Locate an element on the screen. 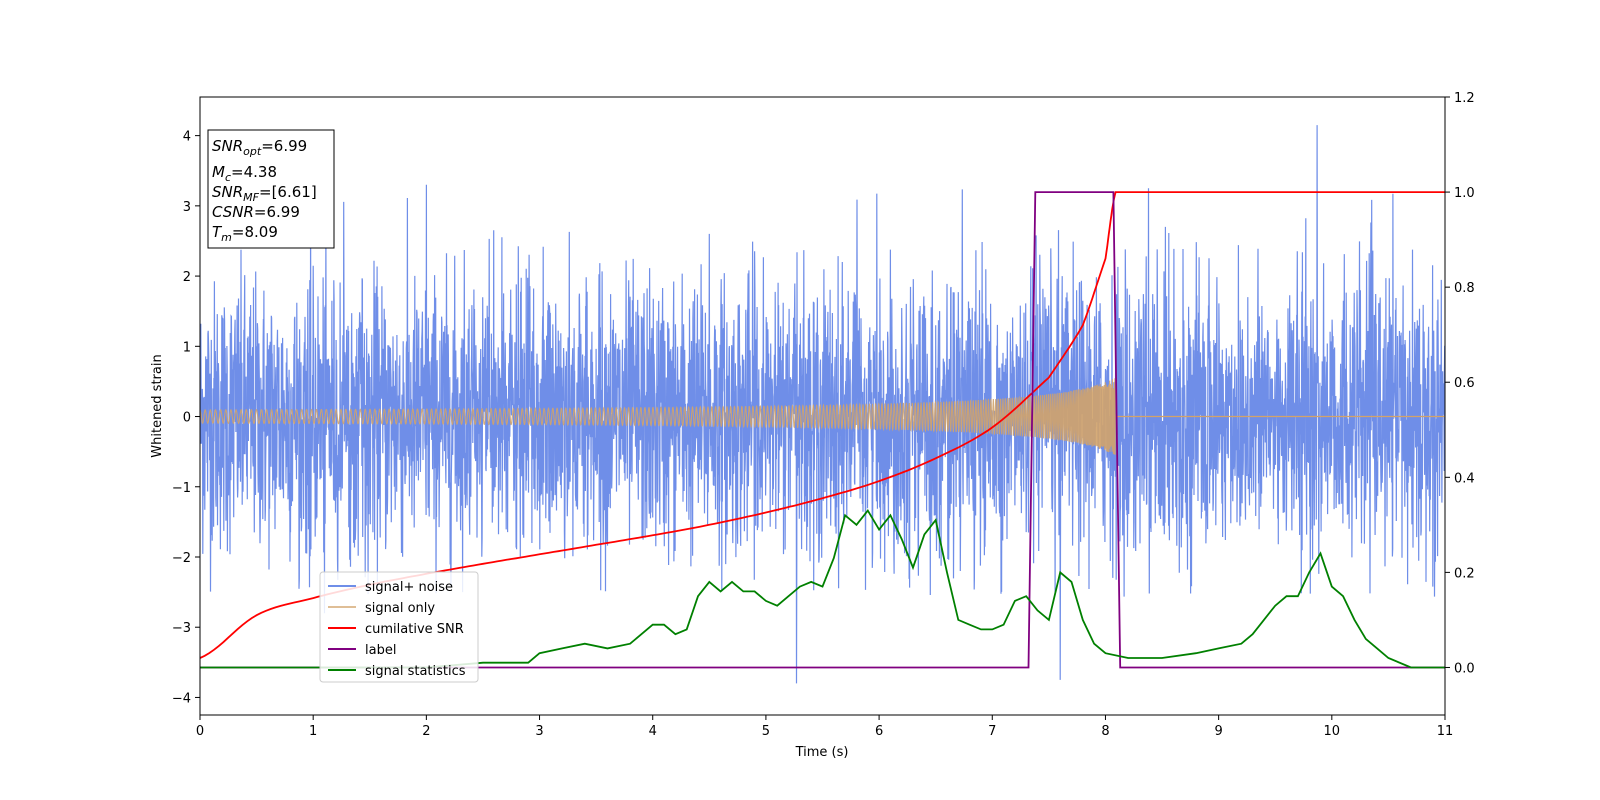  annotation-line: Tm=8.09 is located at coordinates (245, 233).